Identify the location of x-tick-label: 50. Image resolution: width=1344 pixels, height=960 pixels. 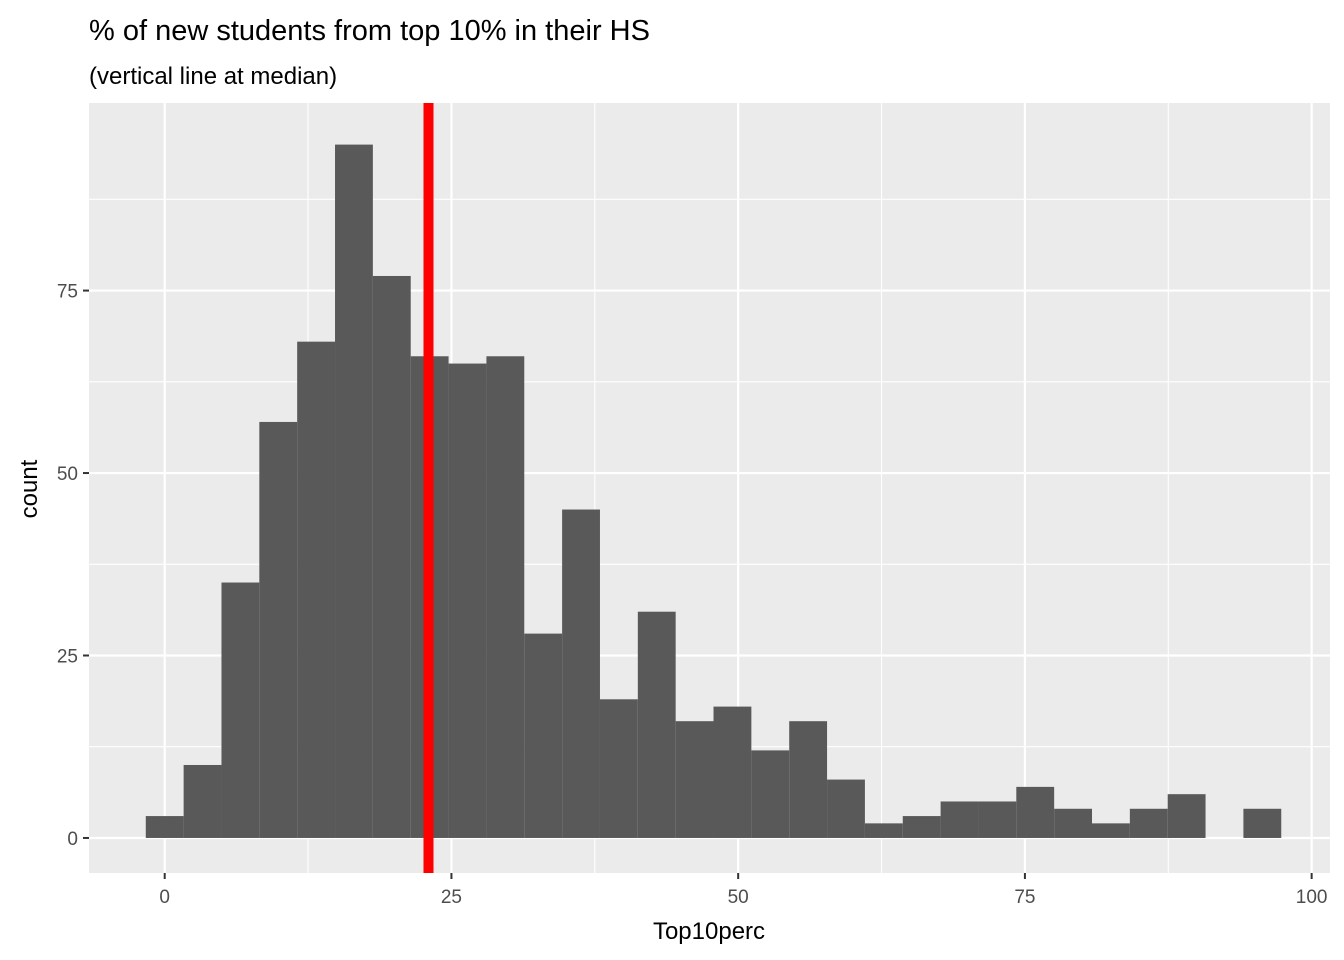
(738, 897).